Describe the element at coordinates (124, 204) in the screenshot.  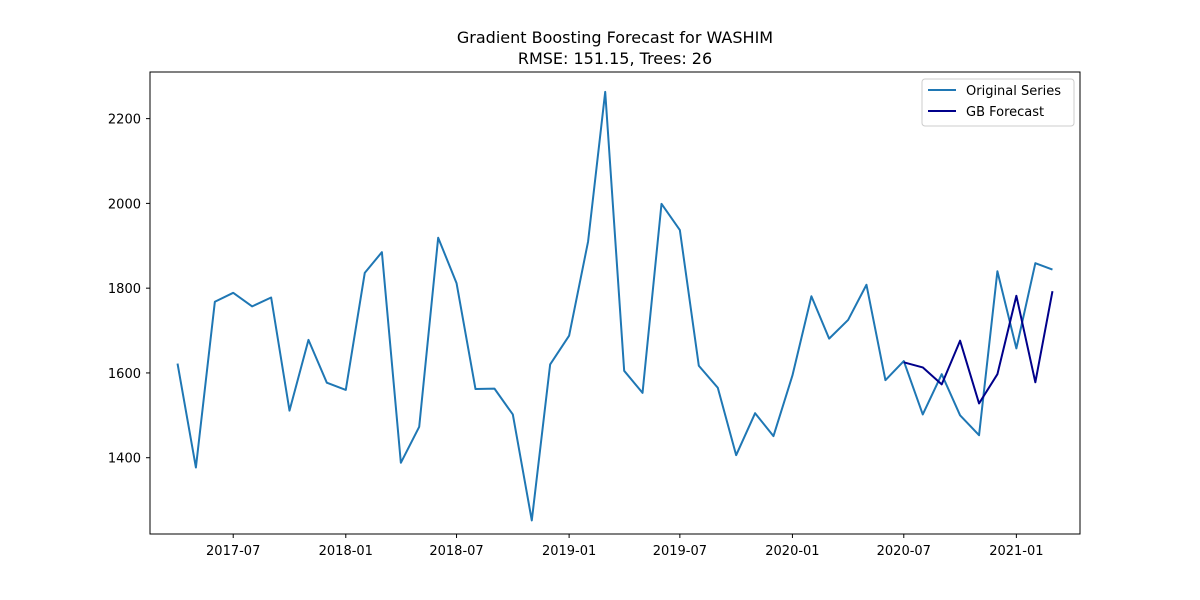
I see `y-tick-label: 2000` at that location.